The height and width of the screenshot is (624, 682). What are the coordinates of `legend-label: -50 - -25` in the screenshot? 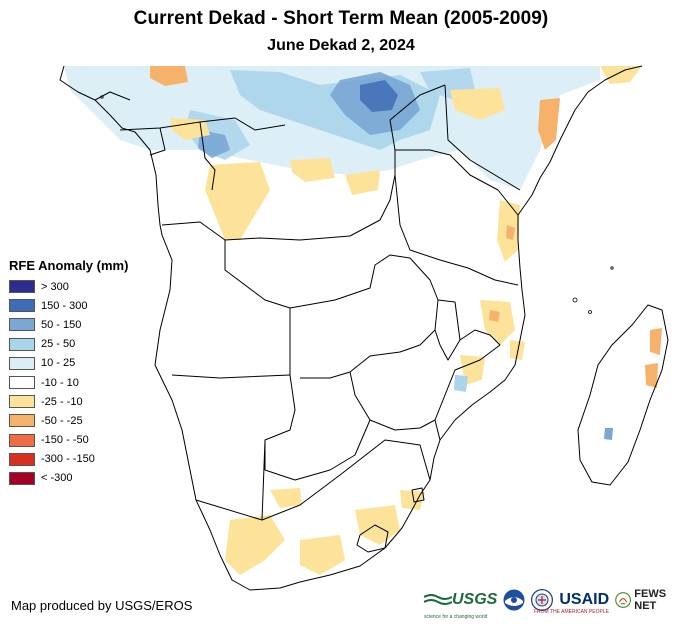 It's located at (62, 420).